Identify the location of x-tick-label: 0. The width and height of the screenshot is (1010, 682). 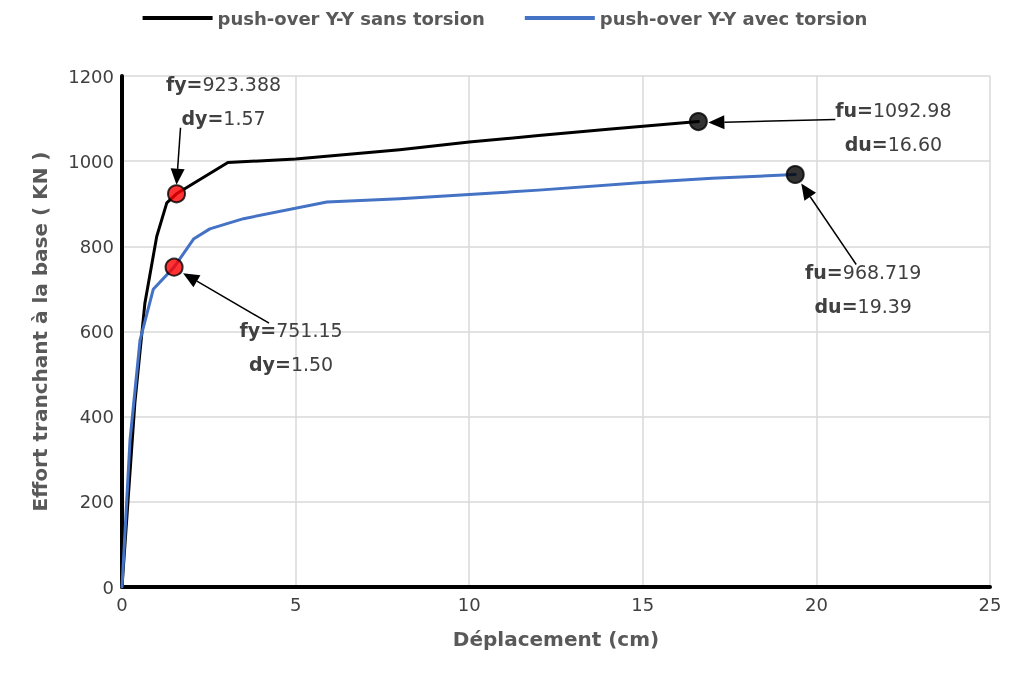
(122, 604).